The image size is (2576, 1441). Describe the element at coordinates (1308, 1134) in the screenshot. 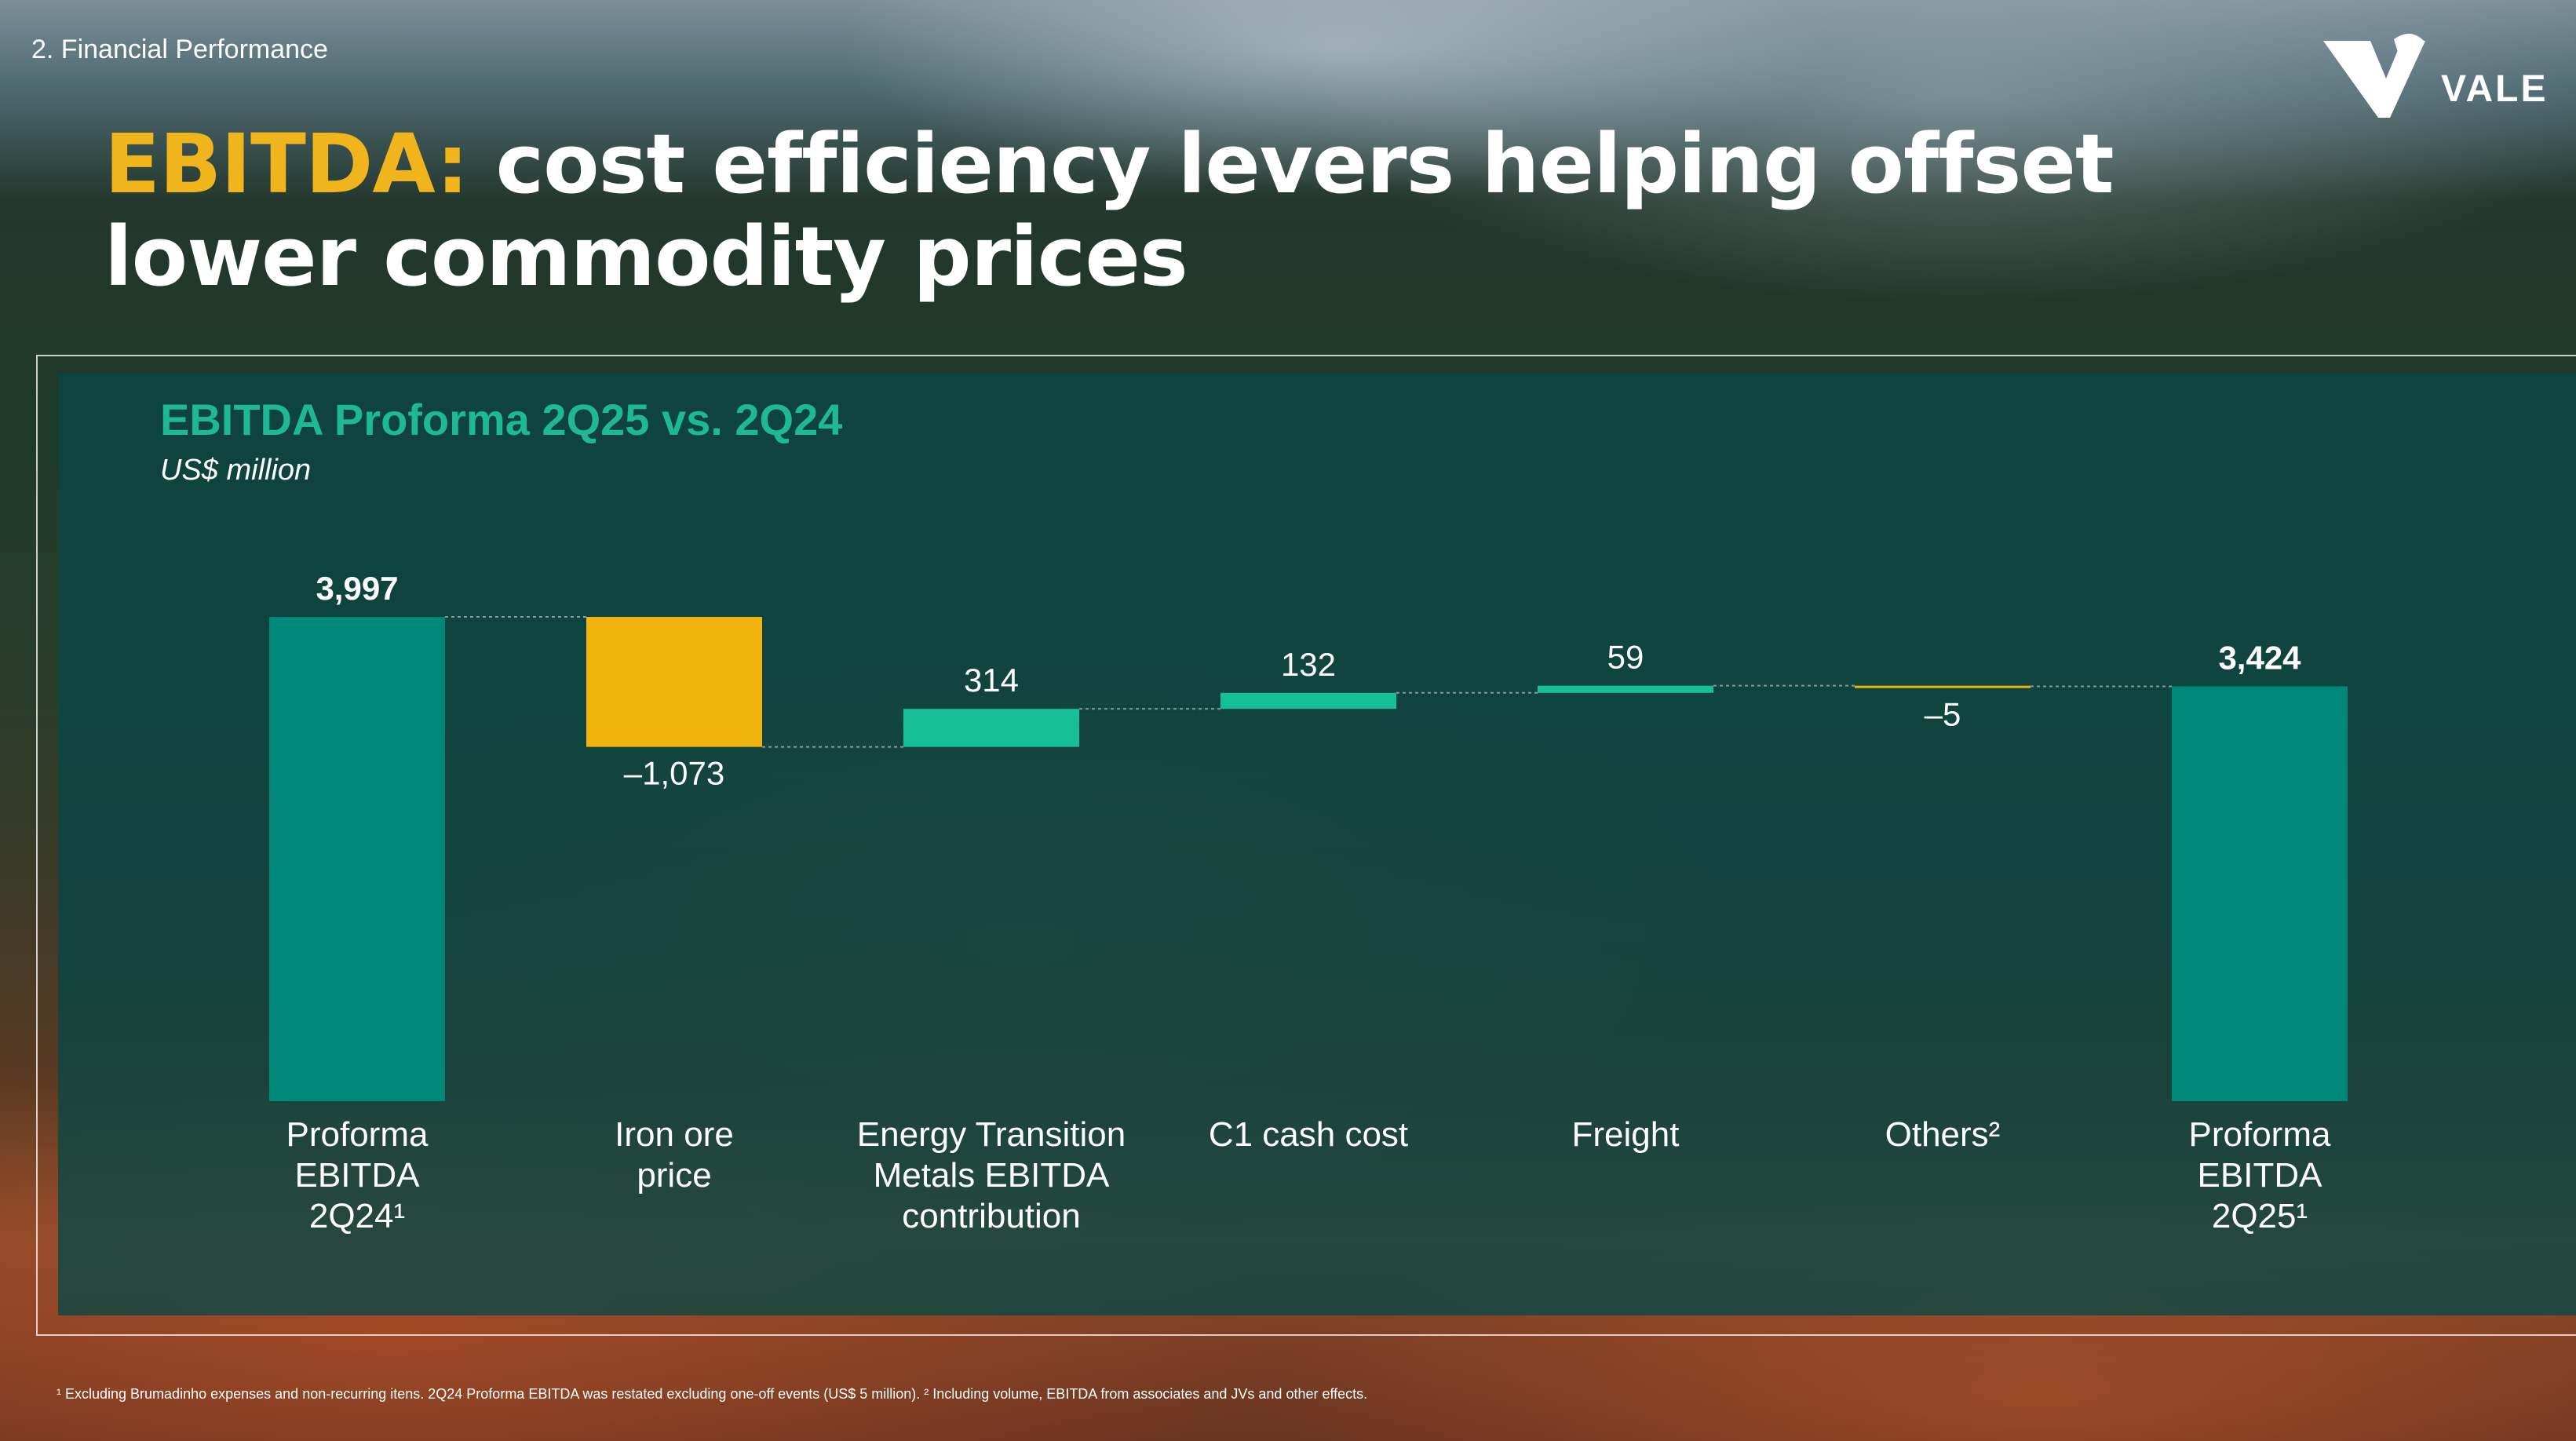

I see `category-label-3-0: C1 cash cost` at that location.